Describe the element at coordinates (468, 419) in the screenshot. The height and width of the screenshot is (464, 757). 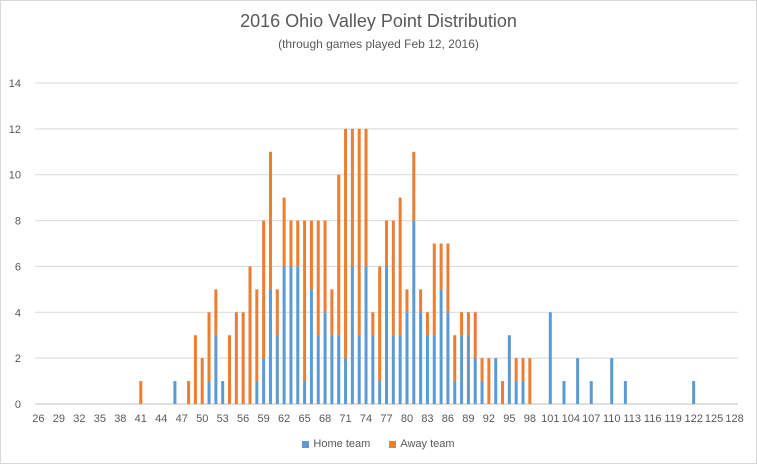
I see `x-tick-label: 89` at that location.